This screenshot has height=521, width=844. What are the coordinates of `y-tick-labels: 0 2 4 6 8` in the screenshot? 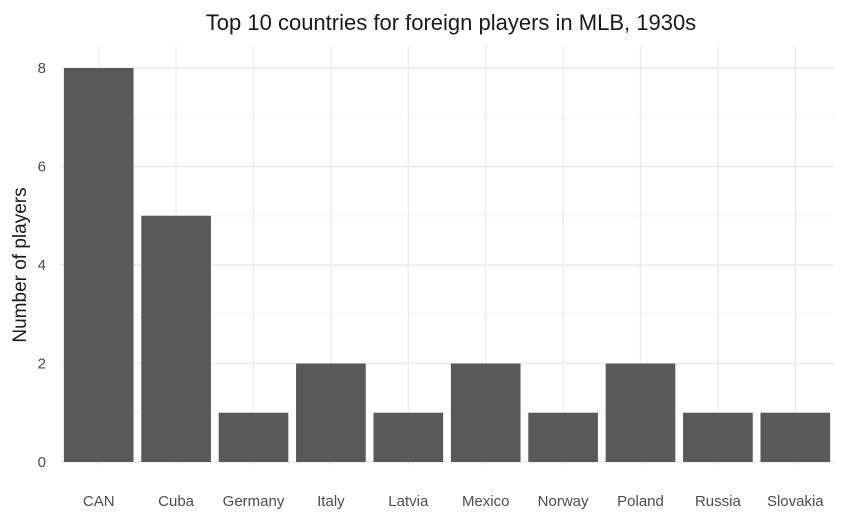 It's located at (42, 265).